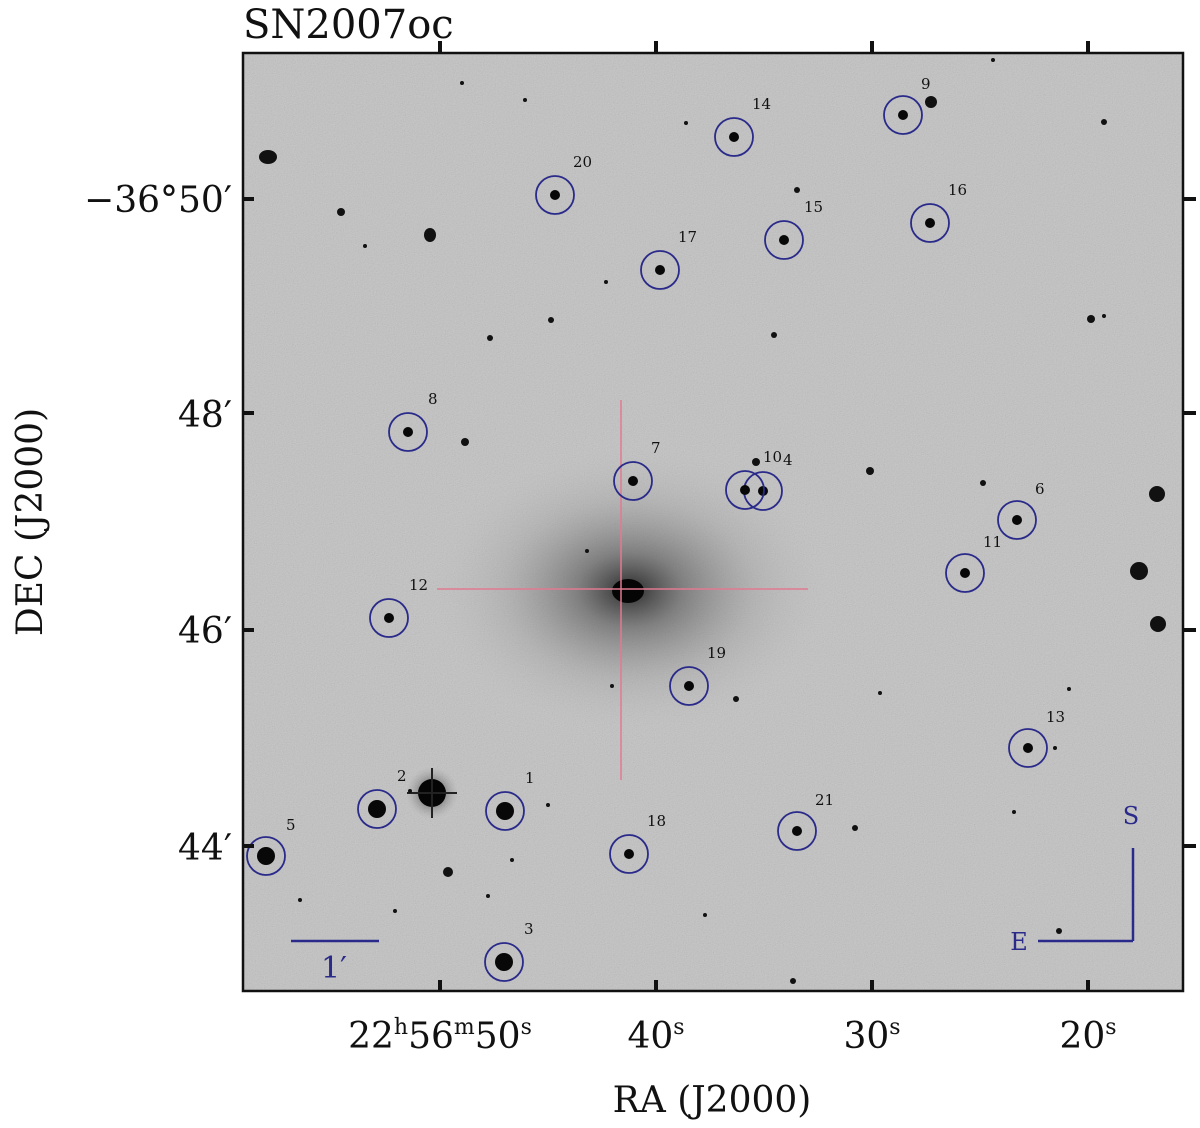 The height and width of the screenshot is (1128, 1200). What do you see at coordinates (530, 778) in the screenshot?
I see `comparison-star-label: 1` at bounding box center [530, 778].